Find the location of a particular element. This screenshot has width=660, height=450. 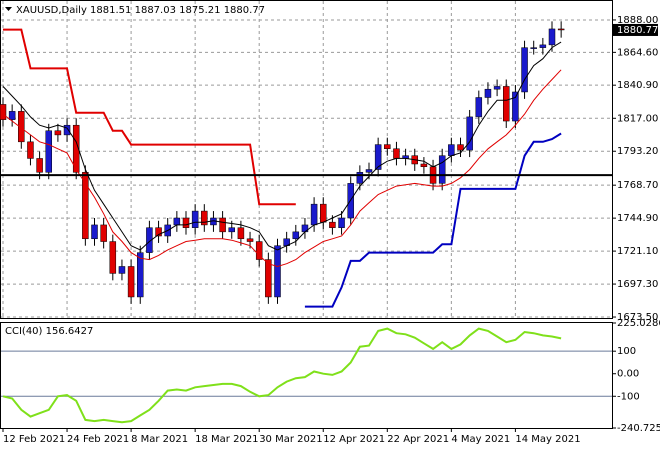

y-tick-label: 1840.90 is located at coordinates (637, 85).